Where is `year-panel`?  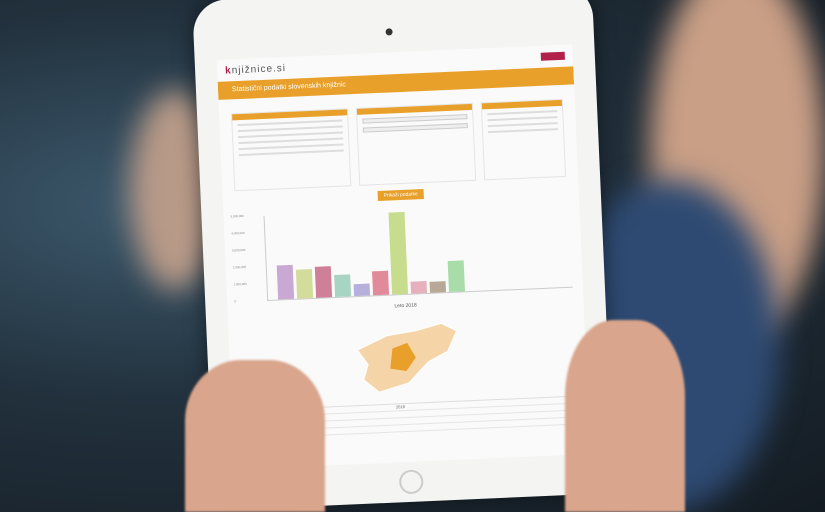
year-panel is located at coordinates (523, 139).